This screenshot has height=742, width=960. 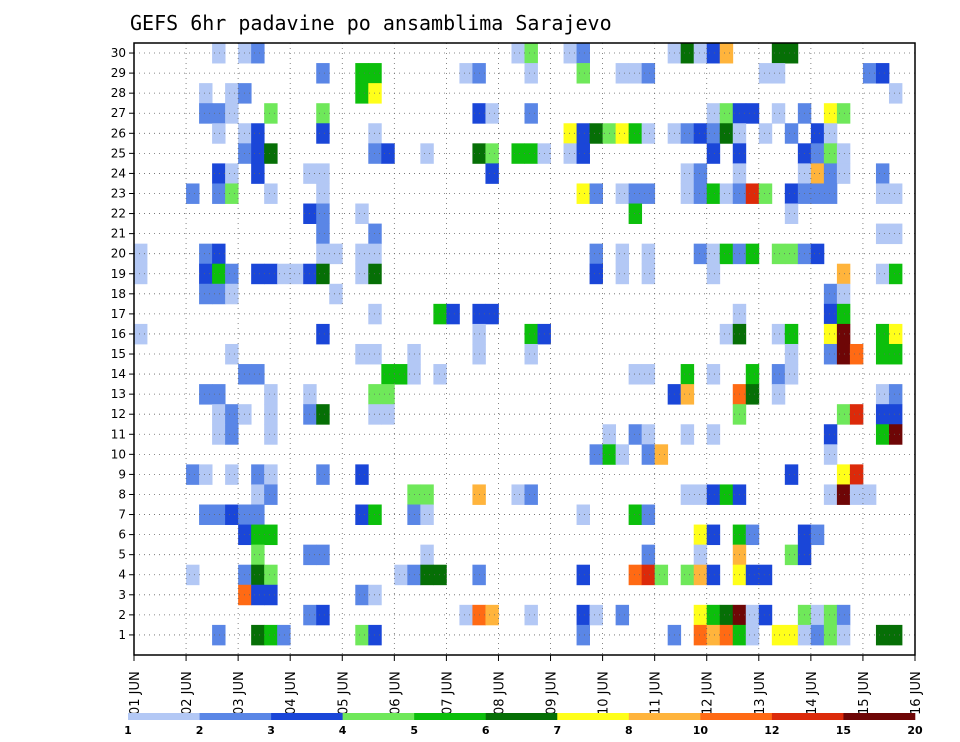 What do you see at coordinates (343, 730) in the screenshot?
I see `legend-label: 4` at bounding box center [343, 730].